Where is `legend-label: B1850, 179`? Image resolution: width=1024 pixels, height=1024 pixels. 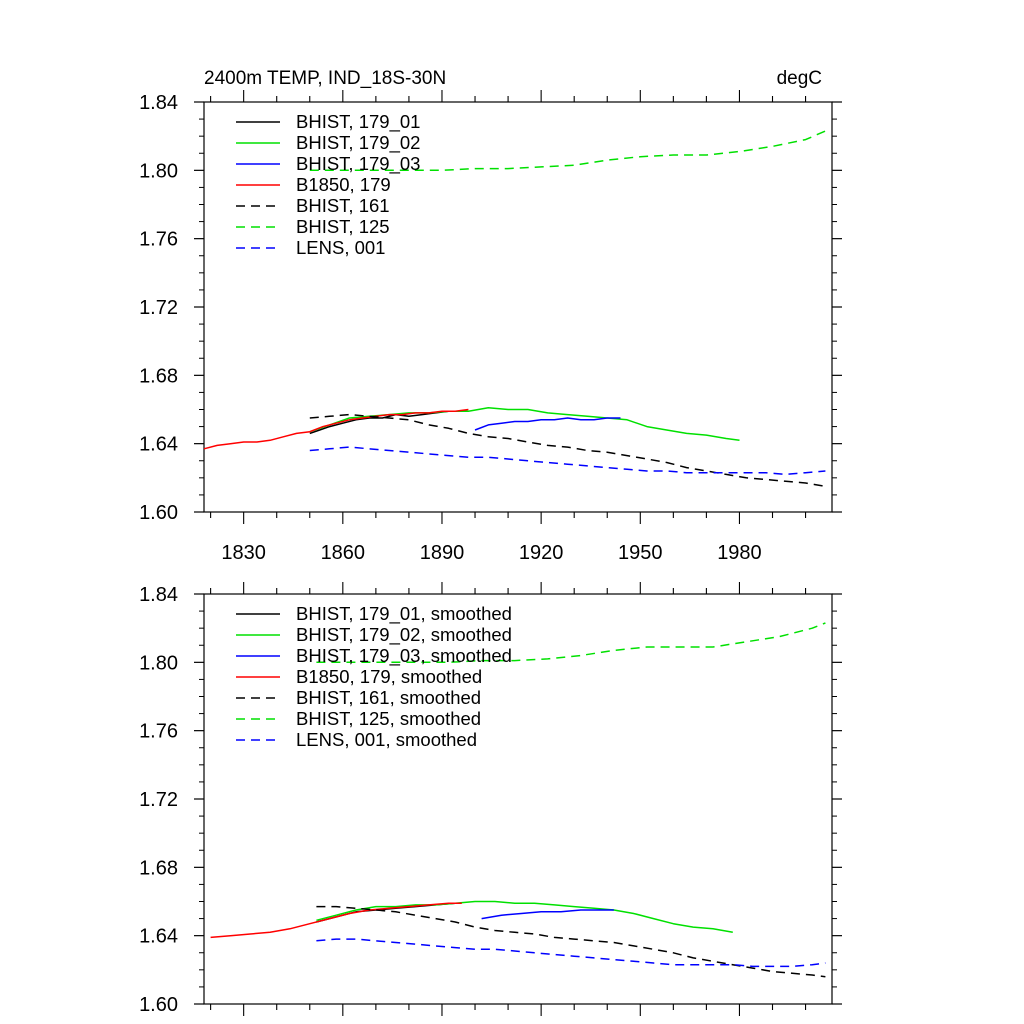
legend-label: B1850, 179 is located at coordinates (343, 184).